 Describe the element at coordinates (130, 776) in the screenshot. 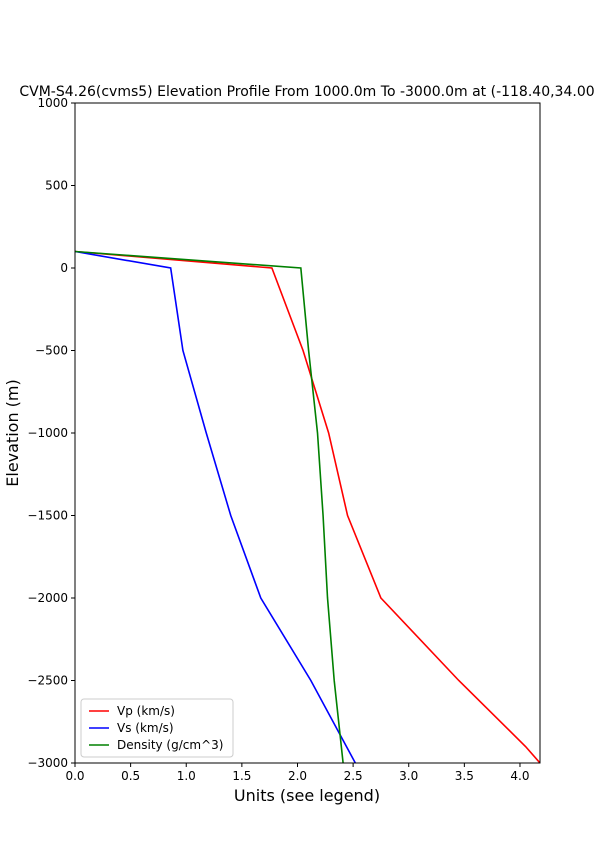

I see `x-tick-label: 0.5` at that location.